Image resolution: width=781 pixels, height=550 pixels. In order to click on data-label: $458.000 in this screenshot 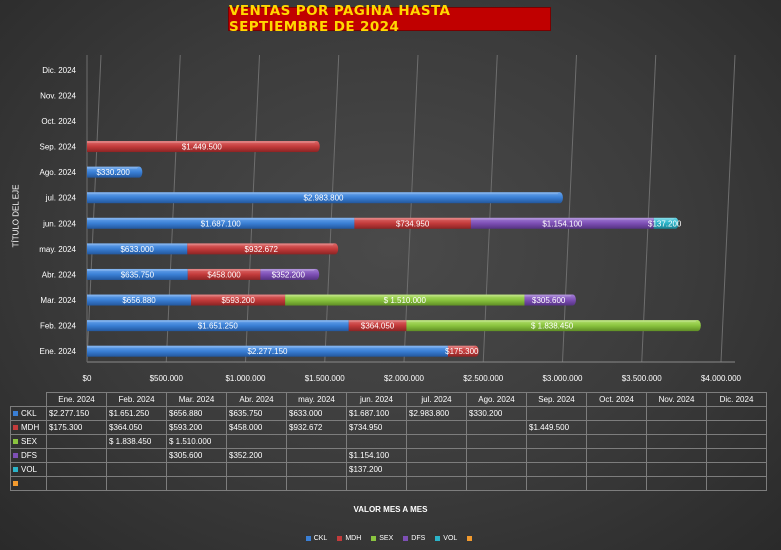, I will do `click(224, 274)`.